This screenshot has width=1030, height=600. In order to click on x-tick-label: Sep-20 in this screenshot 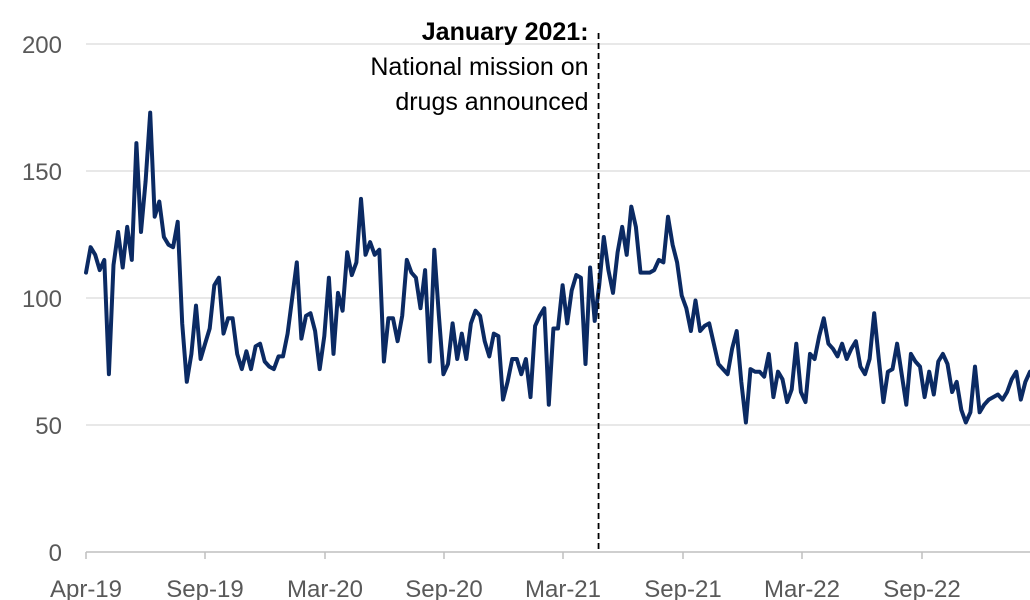, I will do `click(443, 588)`.